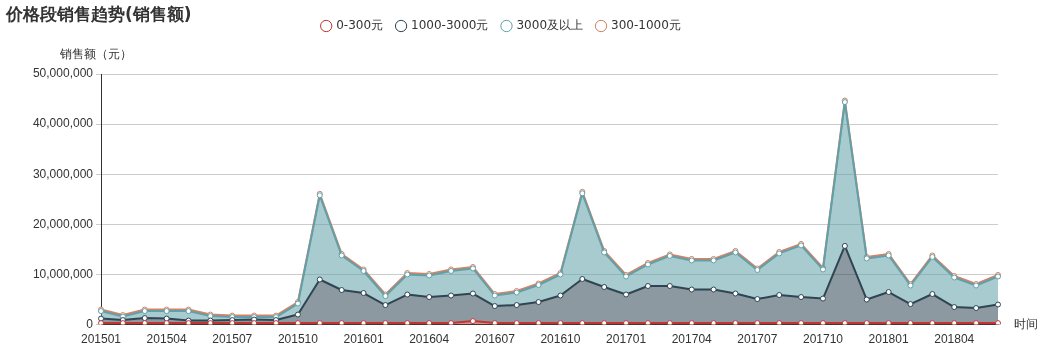 This screenshot has width=1040, height=350. I want to click on y-axis-title: 销售额（元）, so click(95, 54).